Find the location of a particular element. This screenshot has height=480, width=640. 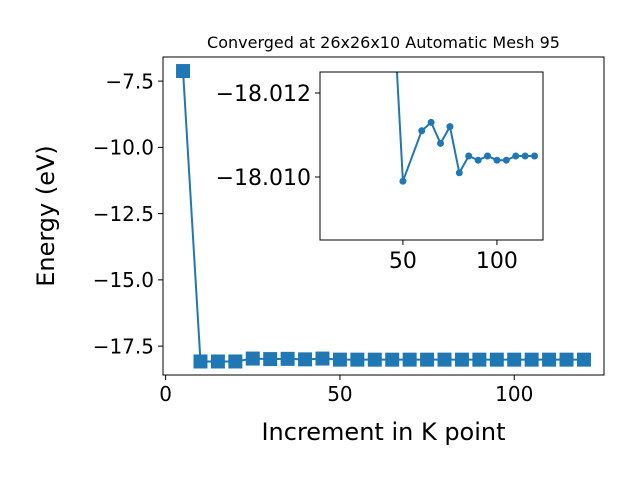

y-tick-label: −15.0 is located at coordinates (123, 280).